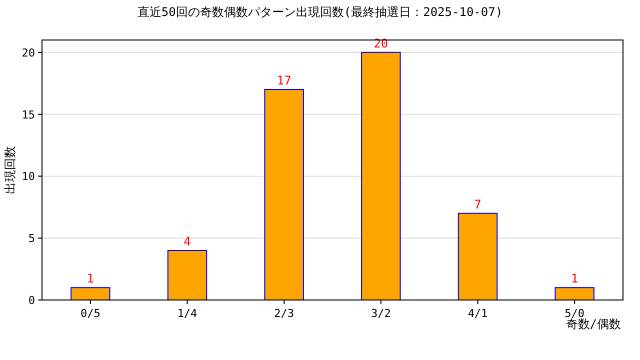 The image size is (640, 360). Describe the element at coordinates (31, 300) in the screenshot. I see `y-tick-label: 0` at that location.